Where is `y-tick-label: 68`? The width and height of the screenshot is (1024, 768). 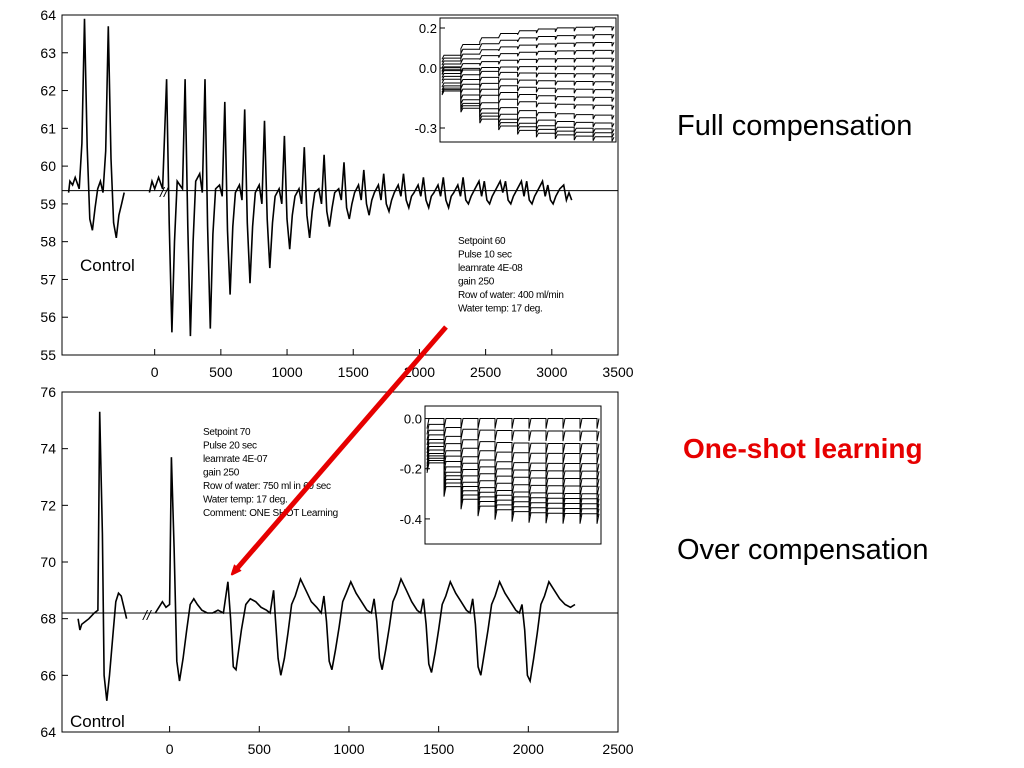
y-tick-label: 68 is located at coordinates (48, 619).